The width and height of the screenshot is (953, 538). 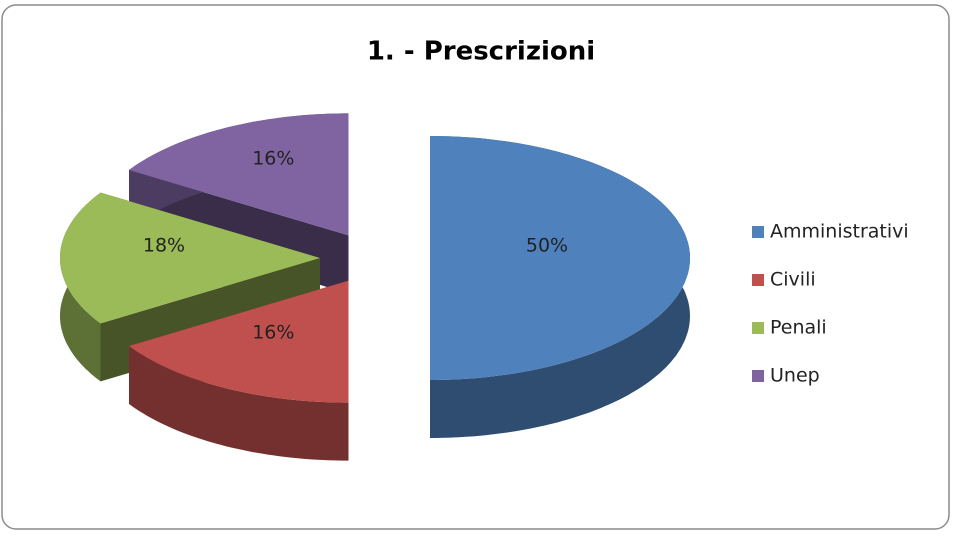 I want to click on legend-label: Civili, so click(x=793, y=280).